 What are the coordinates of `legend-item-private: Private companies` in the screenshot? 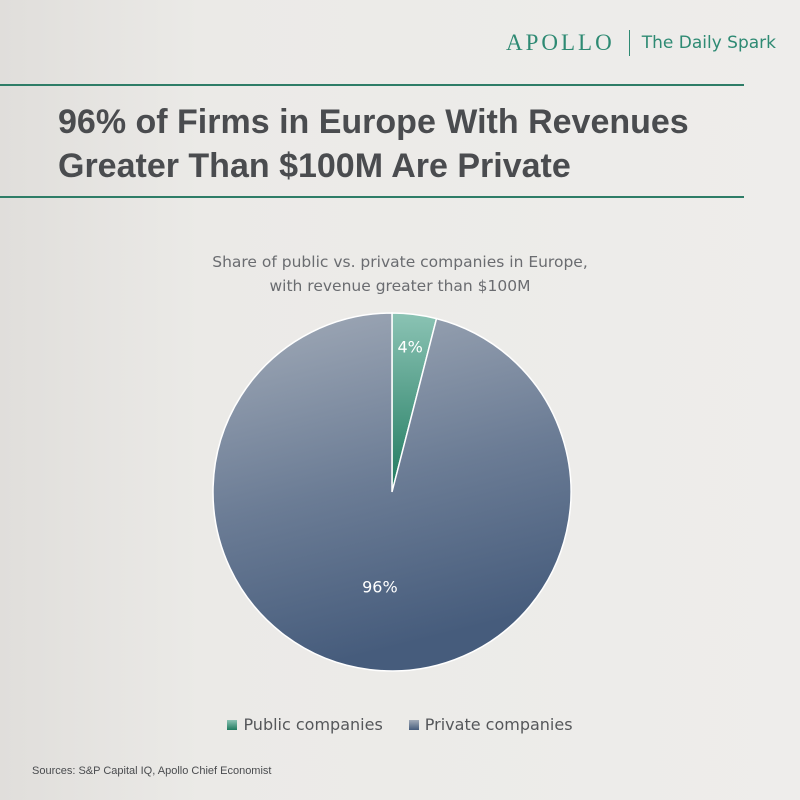 It's located at (490, 724).